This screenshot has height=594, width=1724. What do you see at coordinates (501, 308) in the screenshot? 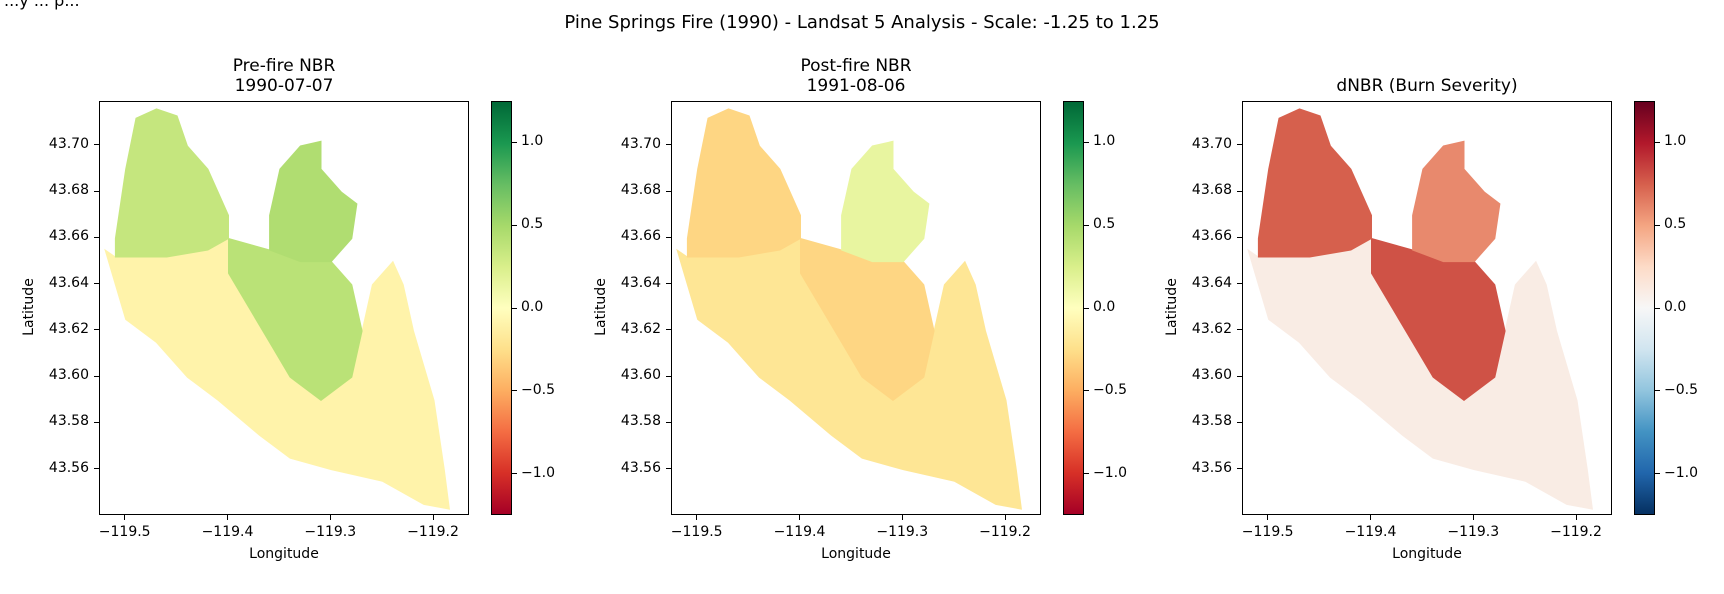
I see `colorbar` at bounding box center [501, 308].